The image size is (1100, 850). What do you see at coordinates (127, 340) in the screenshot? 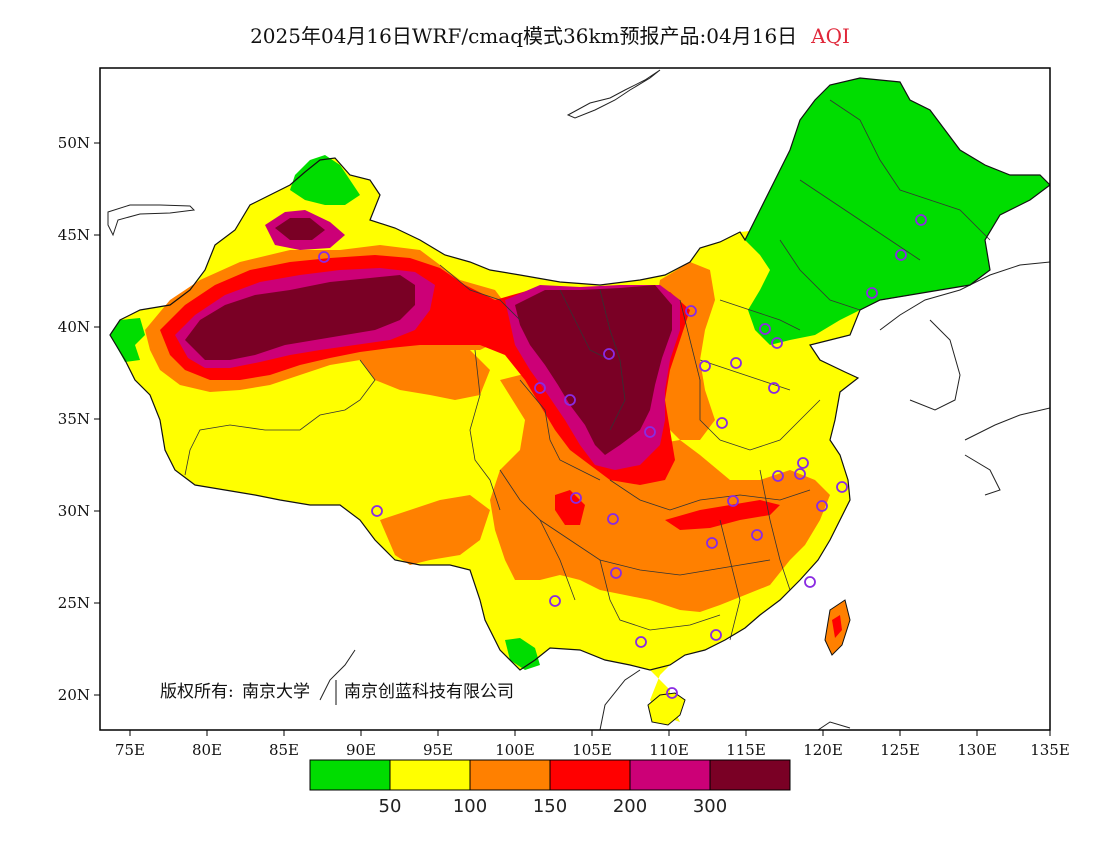
I see `aqi-zone-green-west` at bounding box center [127, 340].